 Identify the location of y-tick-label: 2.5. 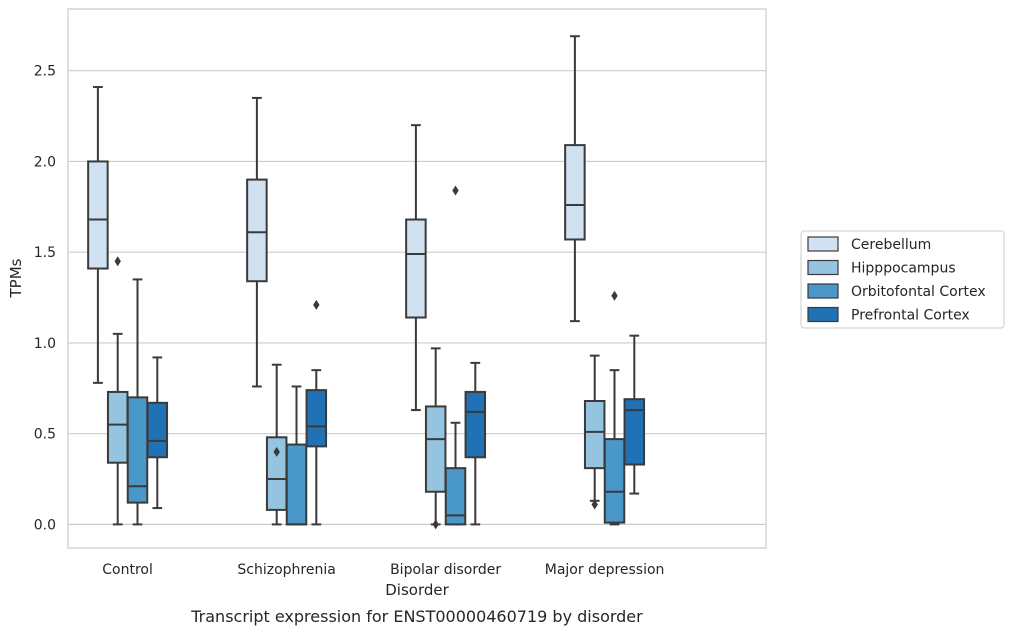
(45, 72).